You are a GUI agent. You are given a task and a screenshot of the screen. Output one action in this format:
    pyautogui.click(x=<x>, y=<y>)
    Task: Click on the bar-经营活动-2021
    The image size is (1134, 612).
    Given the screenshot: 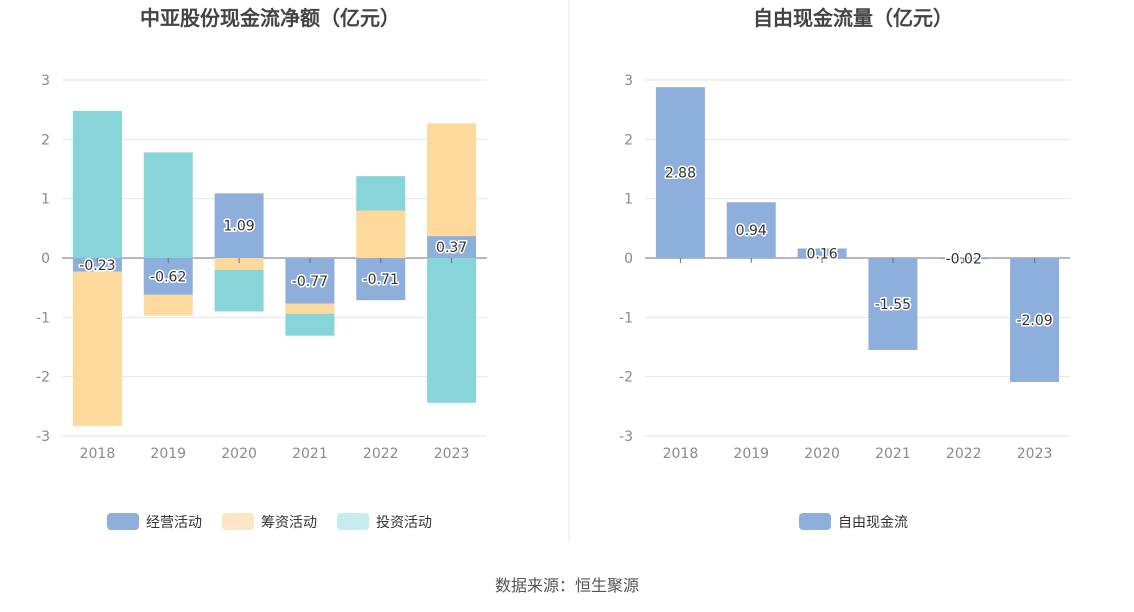 What is the action you would take?
    pyautogui.click(x=310, y=281)
    